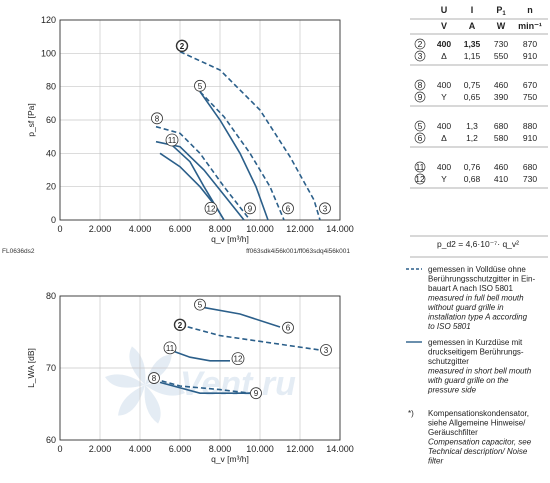 This screenshot has width=550, height=483. Describe the element at coordinates (530, 126) in the screenshot. I see `table-cell-speed: 880` at that location.